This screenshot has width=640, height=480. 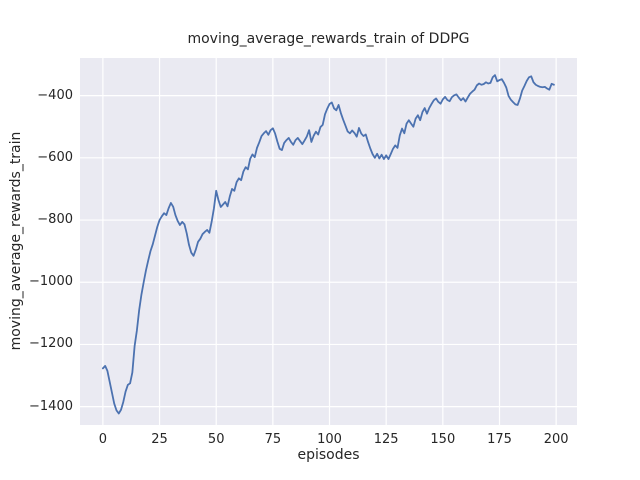 What do you see at coordinates (55, 157) in the screenshot?
I see `y-tick-label: −600` at bounding box center [55, 157].